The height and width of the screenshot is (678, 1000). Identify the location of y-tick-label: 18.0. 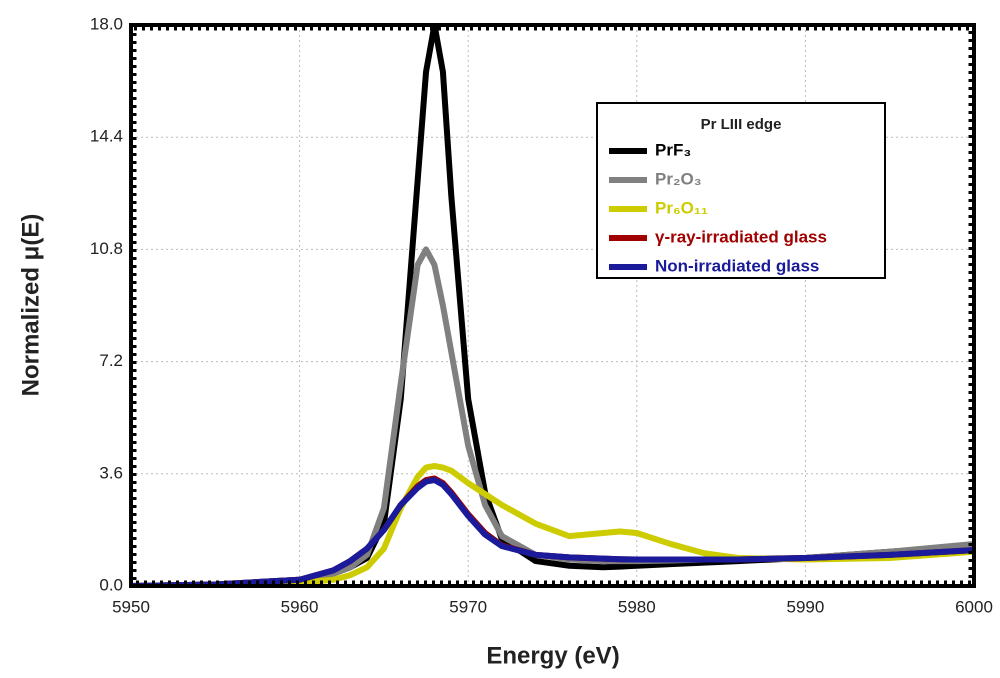
(106, 23).